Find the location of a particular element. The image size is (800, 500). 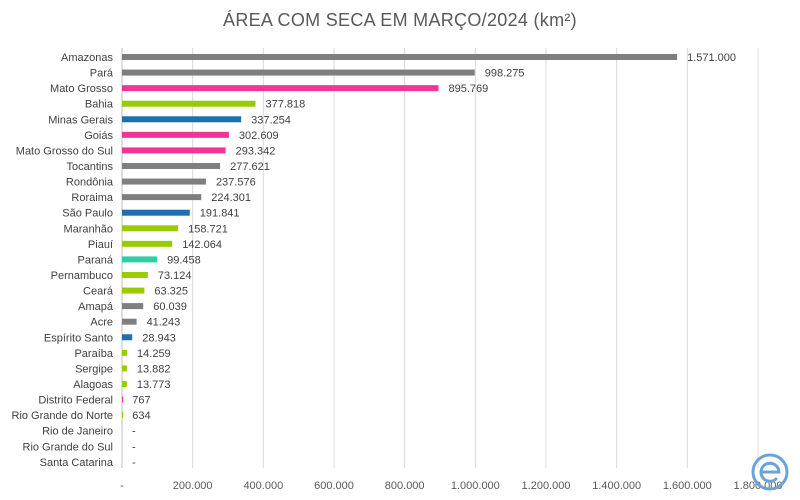

category-label: Amapá is located at coordinates (96, 307).